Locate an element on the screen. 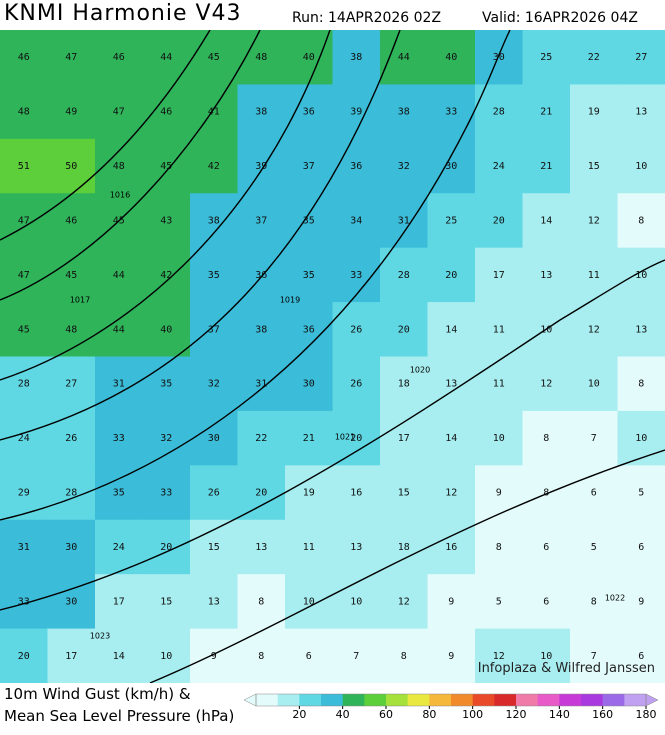  isobar-label: 1020 is located at coordinates (420, 370).